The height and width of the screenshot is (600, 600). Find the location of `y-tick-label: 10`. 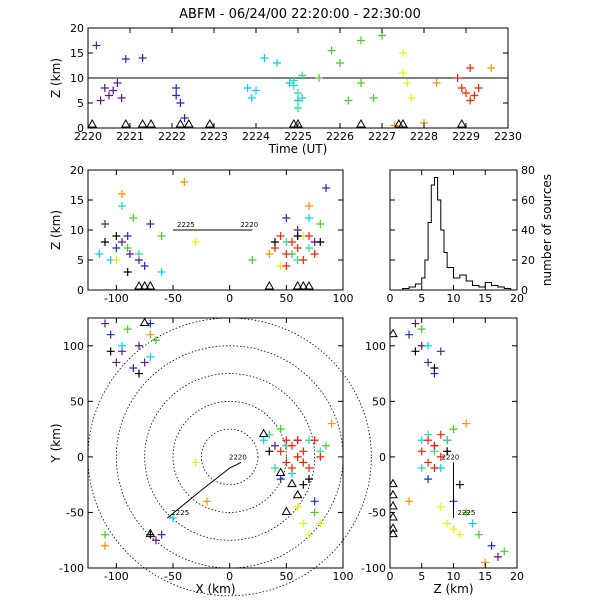

y-tick-label: 10 is located at coordinates (77, 78).